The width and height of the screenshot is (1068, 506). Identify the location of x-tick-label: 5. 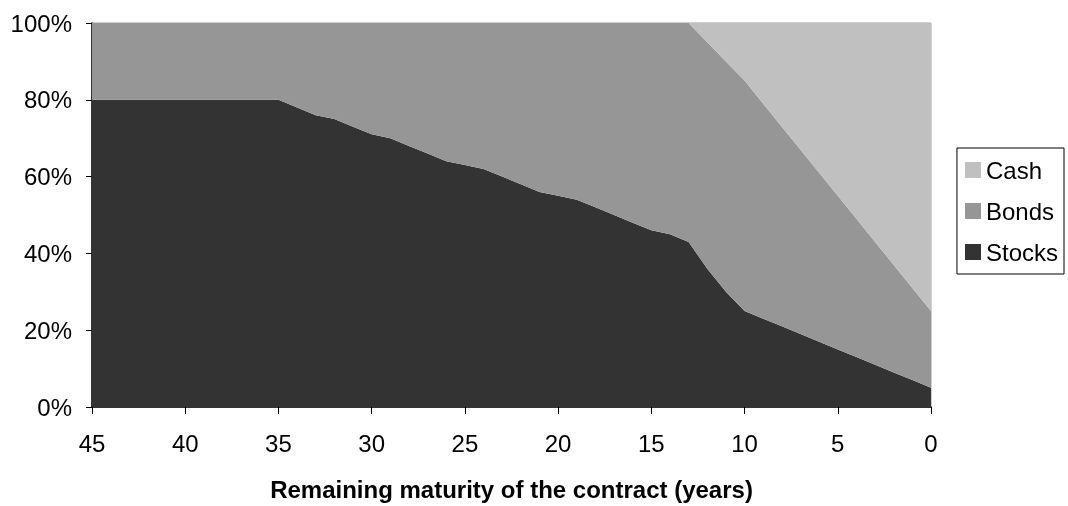
(838, 443).